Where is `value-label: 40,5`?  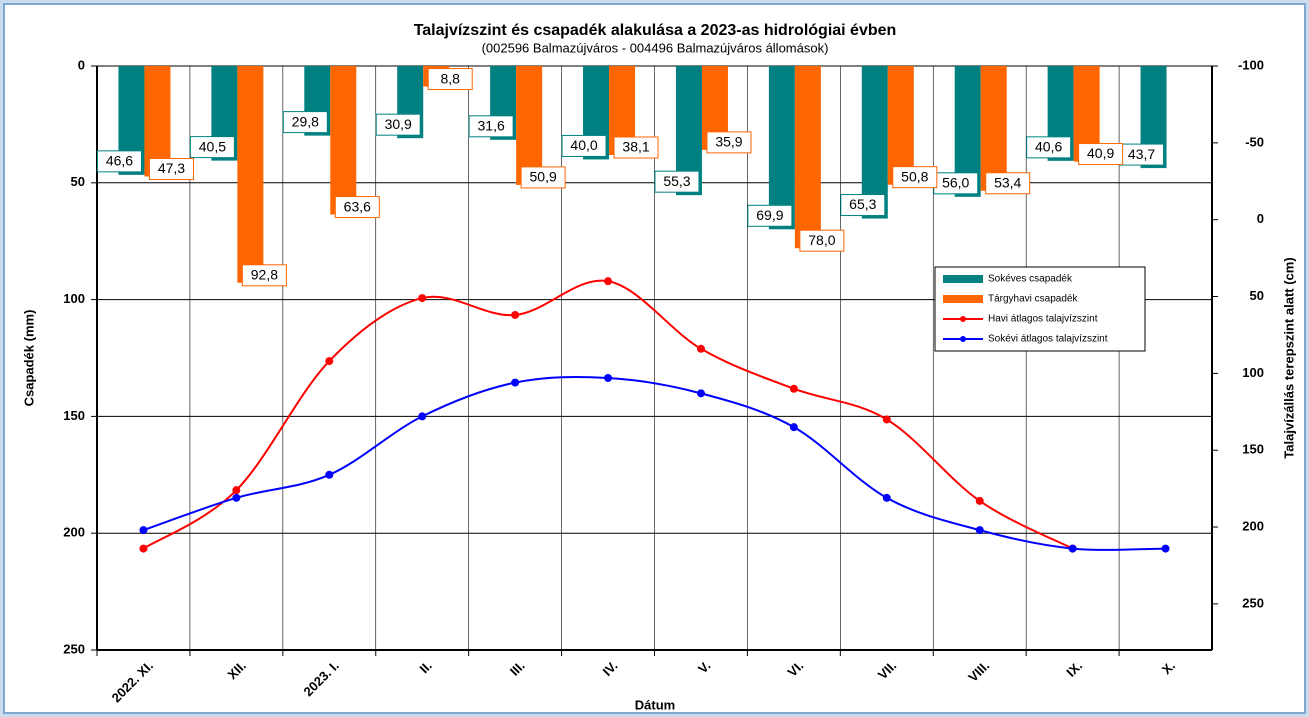 value-label: 40,5 is located at coordinates (212, 146).